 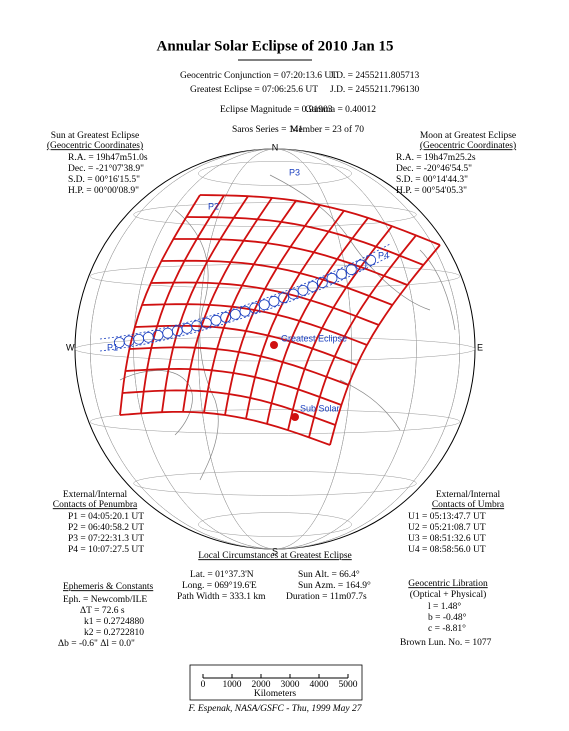 What do you see at coordinates (221, 597) in the screenshot?
I see `local-item: Path Width = 333.1 km` at bounding box center [221, 597].